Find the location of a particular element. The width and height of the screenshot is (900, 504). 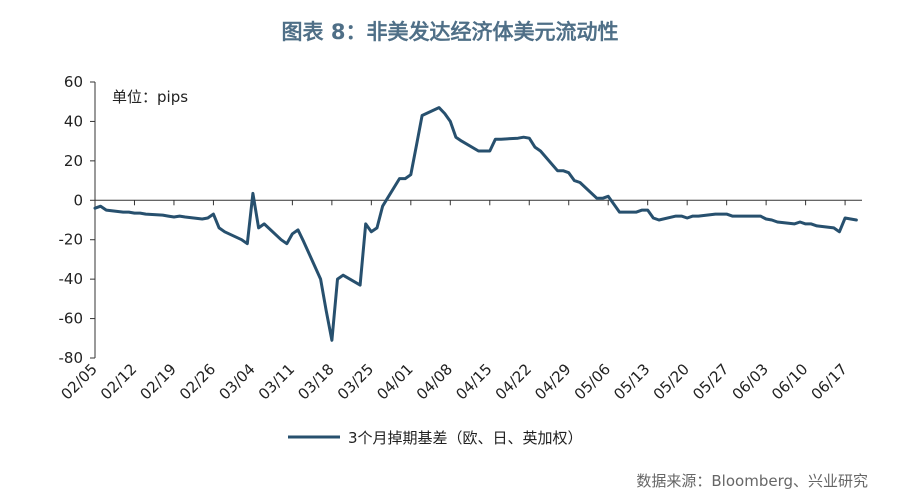

chart-title: 图表 8：非美发达经济体美元流动性 is located at coordinates (450, 32).